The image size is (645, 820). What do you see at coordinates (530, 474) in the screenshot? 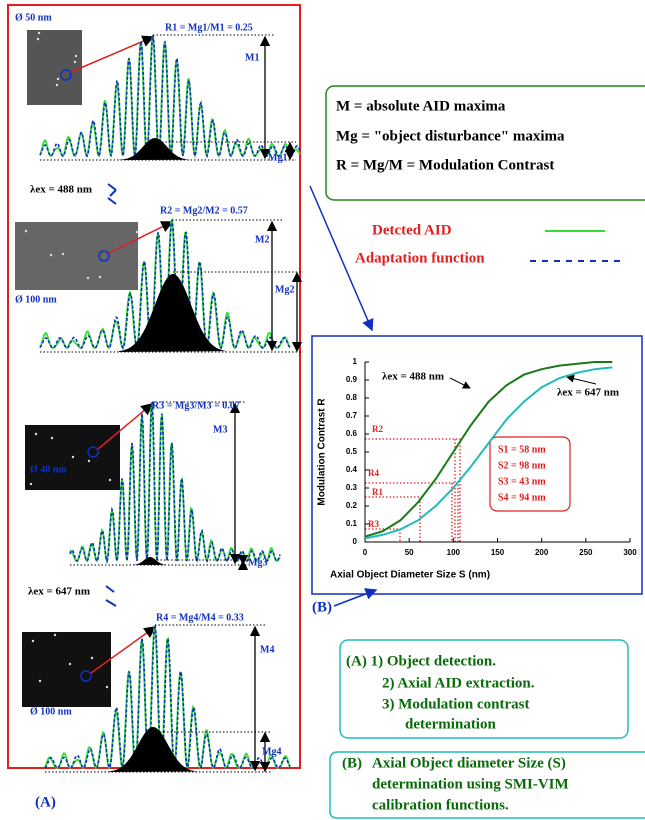
I see `s-box` at bounding box center [530, 474].